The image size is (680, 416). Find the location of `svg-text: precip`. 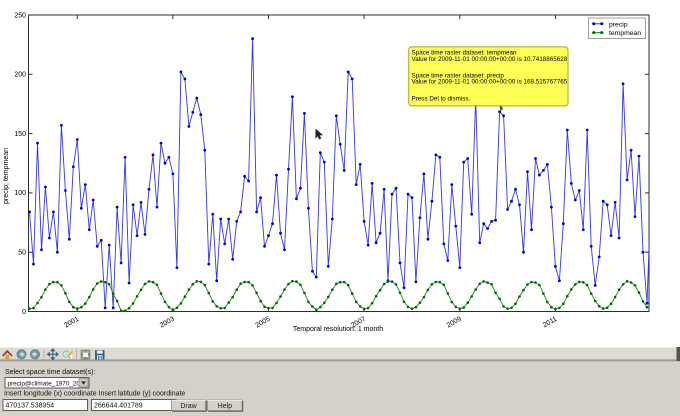

svg-text: precip is located at coordinates (618, 24).